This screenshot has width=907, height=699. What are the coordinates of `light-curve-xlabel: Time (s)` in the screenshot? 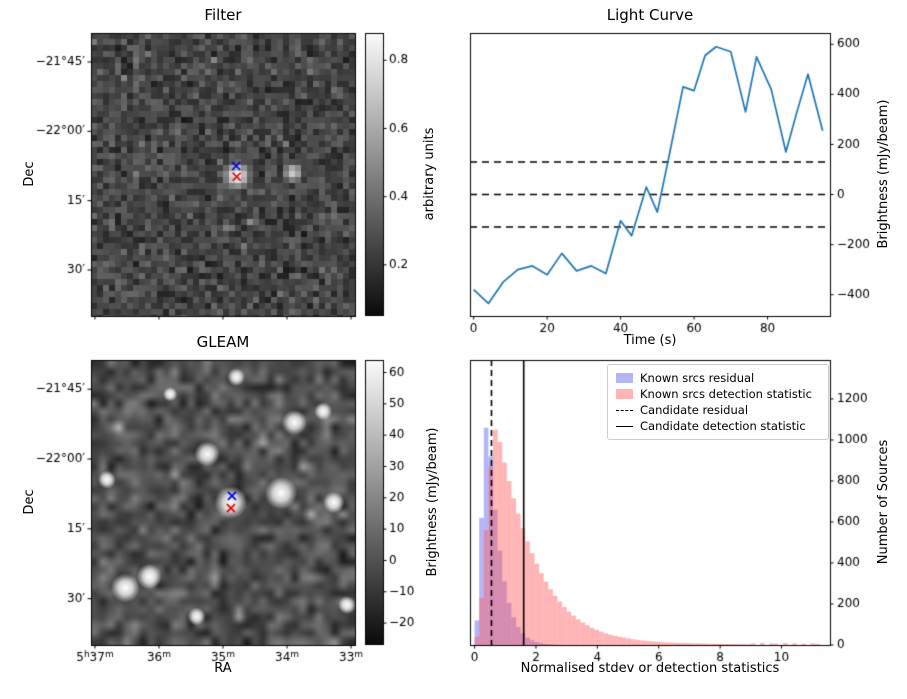 It's located at (650, 340).